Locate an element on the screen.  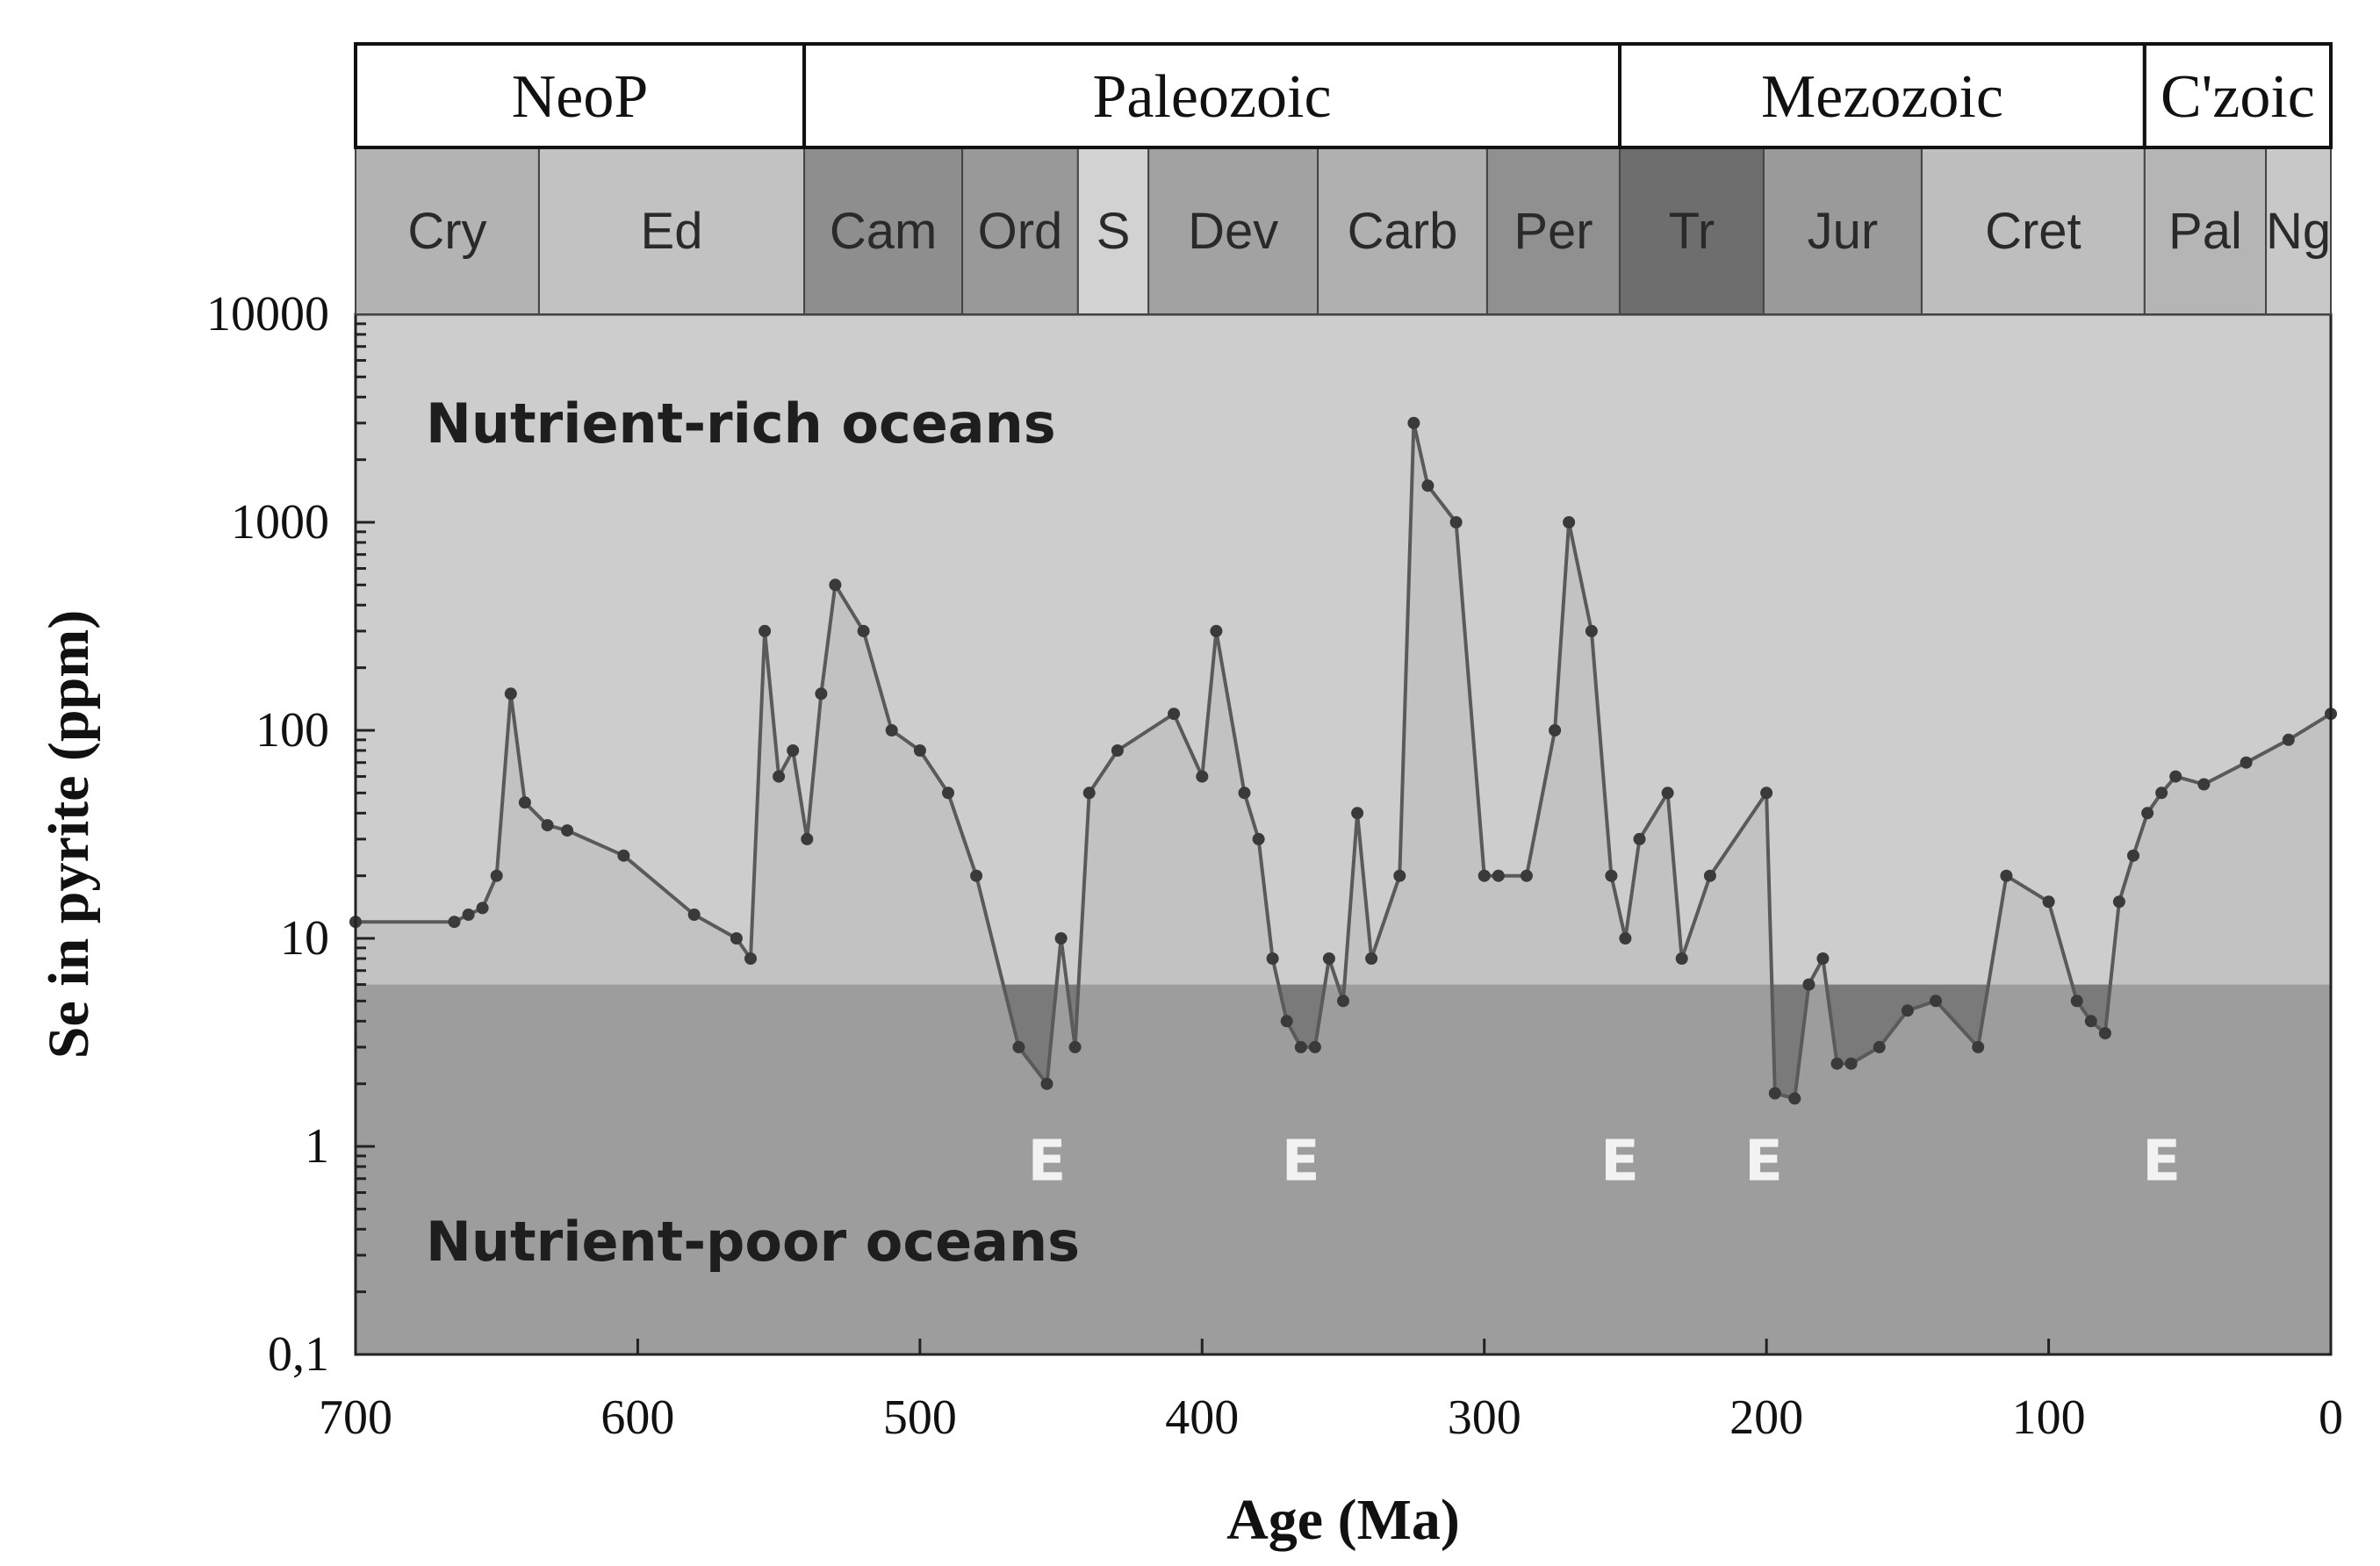
x-tick-label: 600 is located at coordinates (637, 1417).